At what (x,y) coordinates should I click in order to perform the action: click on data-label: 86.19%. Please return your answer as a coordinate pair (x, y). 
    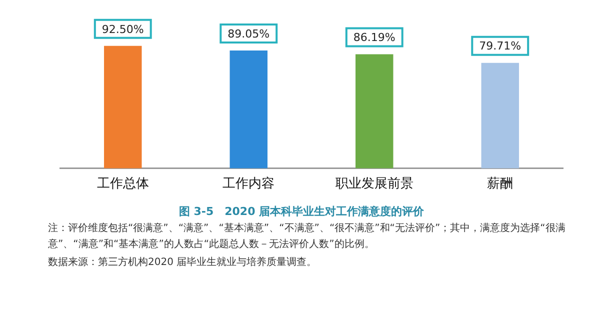
    Looking at the image, I should click on (374, 37).